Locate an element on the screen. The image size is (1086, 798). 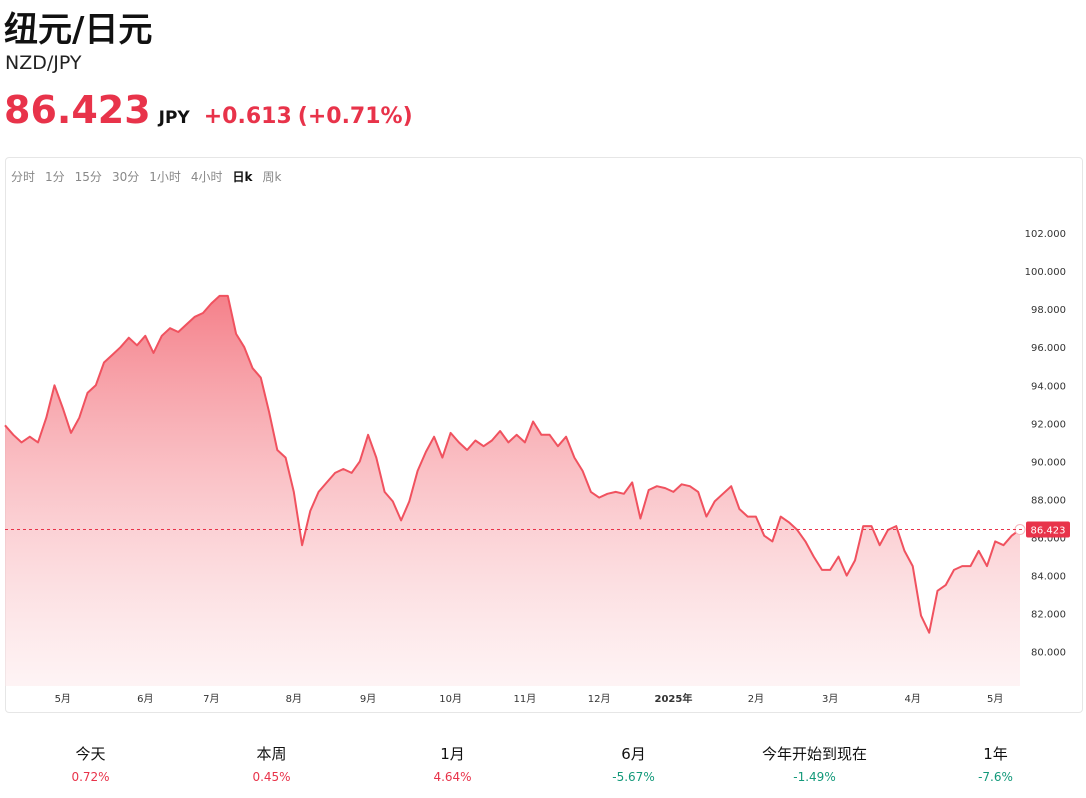
reference-tag is located at coordinates (1048, 529).